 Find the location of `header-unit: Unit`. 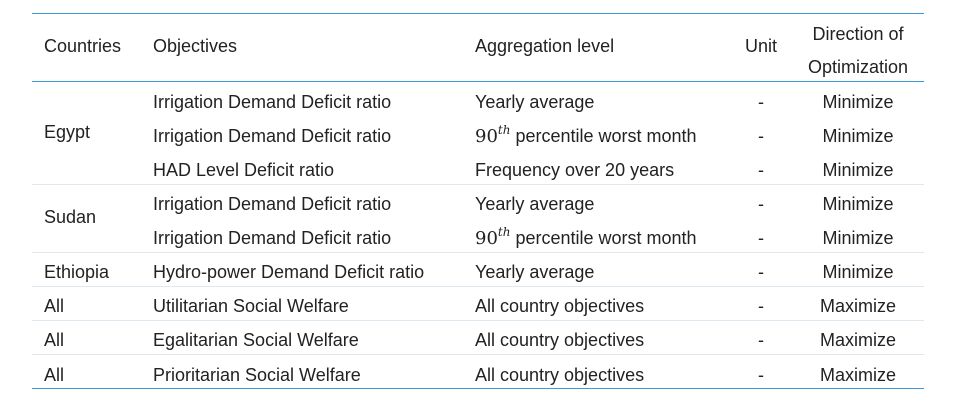

header-unit: Unit is located at coordinates (760, 46).